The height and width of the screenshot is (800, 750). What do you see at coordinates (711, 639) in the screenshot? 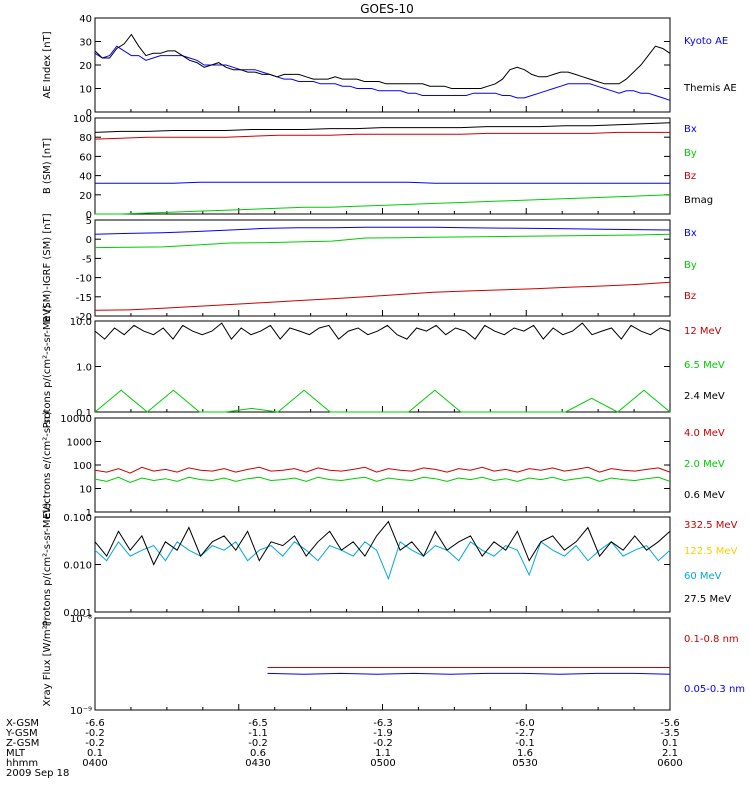
I see `legend-label-0-1-0-8-nm: 0.1-0.8 nm` at bounding box center [711, 639].